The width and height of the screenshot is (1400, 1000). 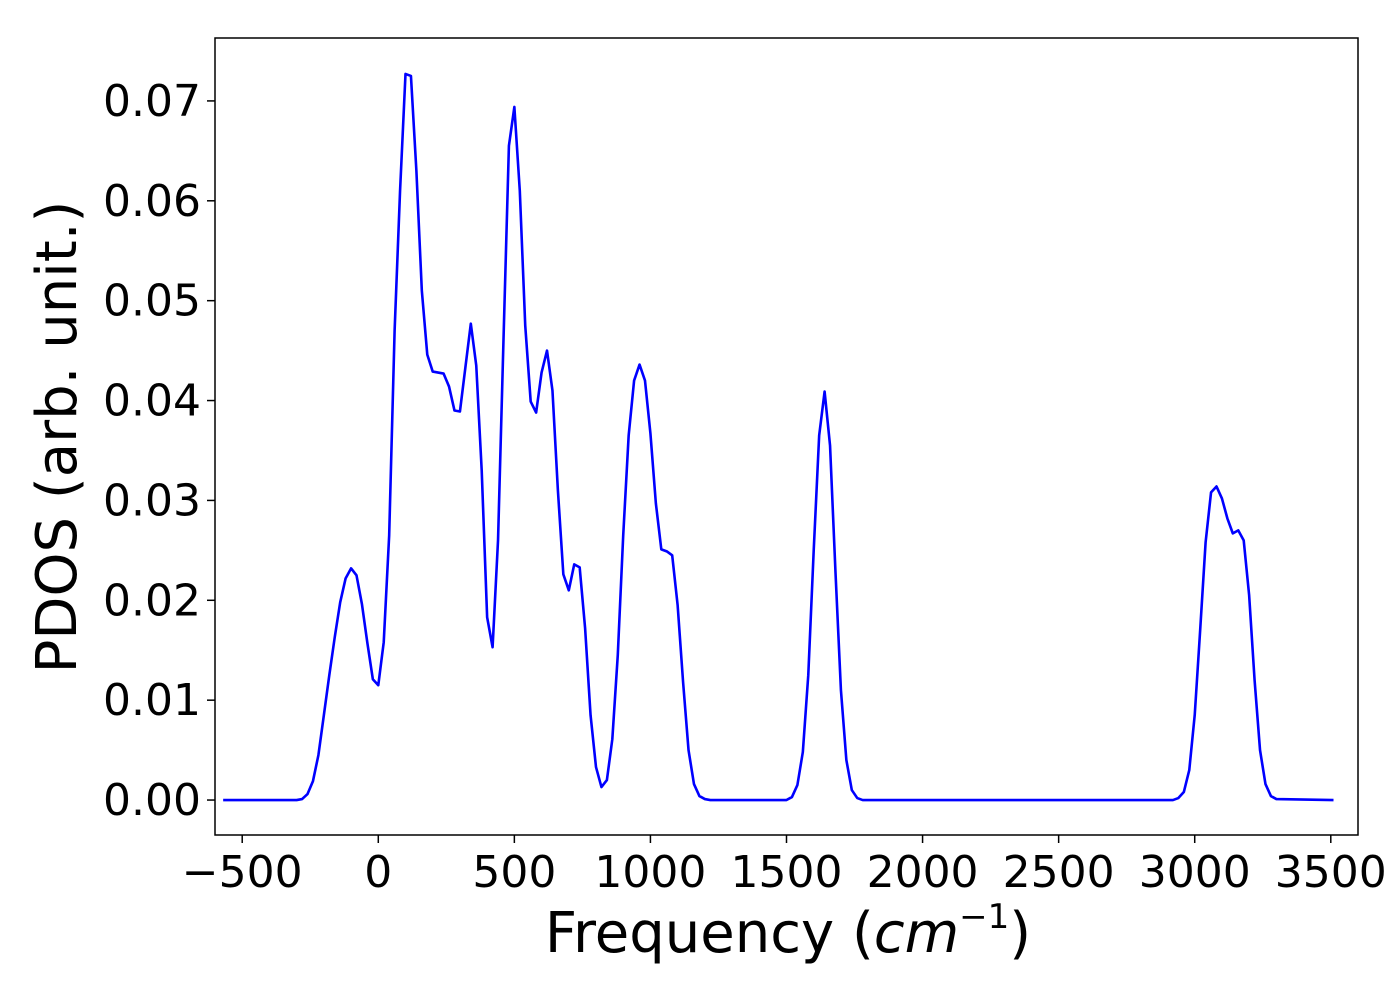 What do you see at coordinates (242, 872) in the screenshot?
I see `x-tick-label: −500` at bounding box center [242, 872].